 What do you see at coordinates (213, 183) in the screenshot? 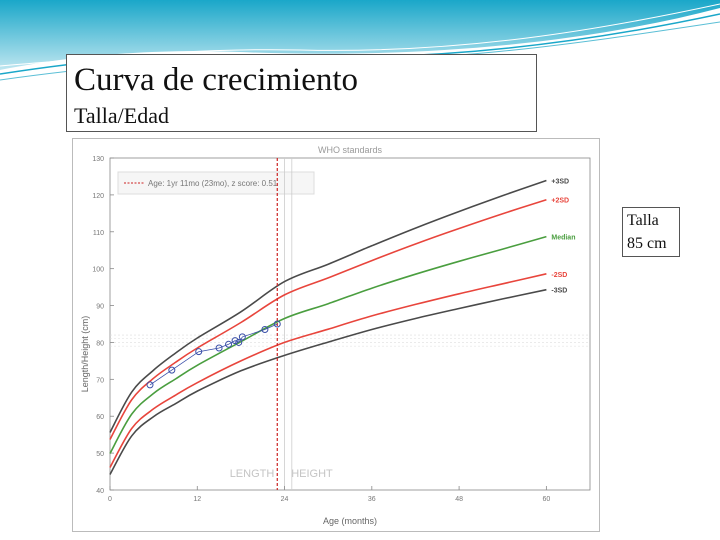
I see `legend-annotation: Age: 1yr 11mo (23mo), z score: 0.51` at bounding box center [213, 183].